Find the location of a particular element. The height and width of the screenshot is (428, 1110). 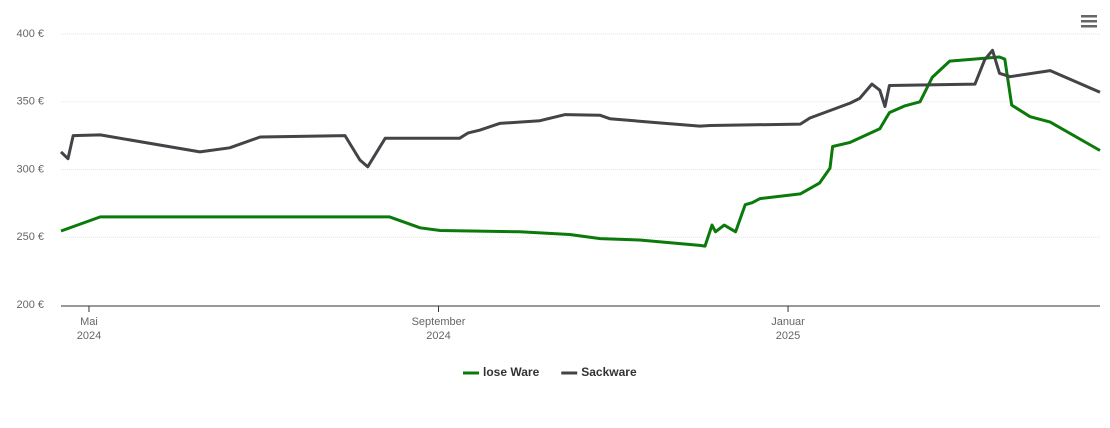

y-tick-label: 400 € is located at coordinates (30, 34).